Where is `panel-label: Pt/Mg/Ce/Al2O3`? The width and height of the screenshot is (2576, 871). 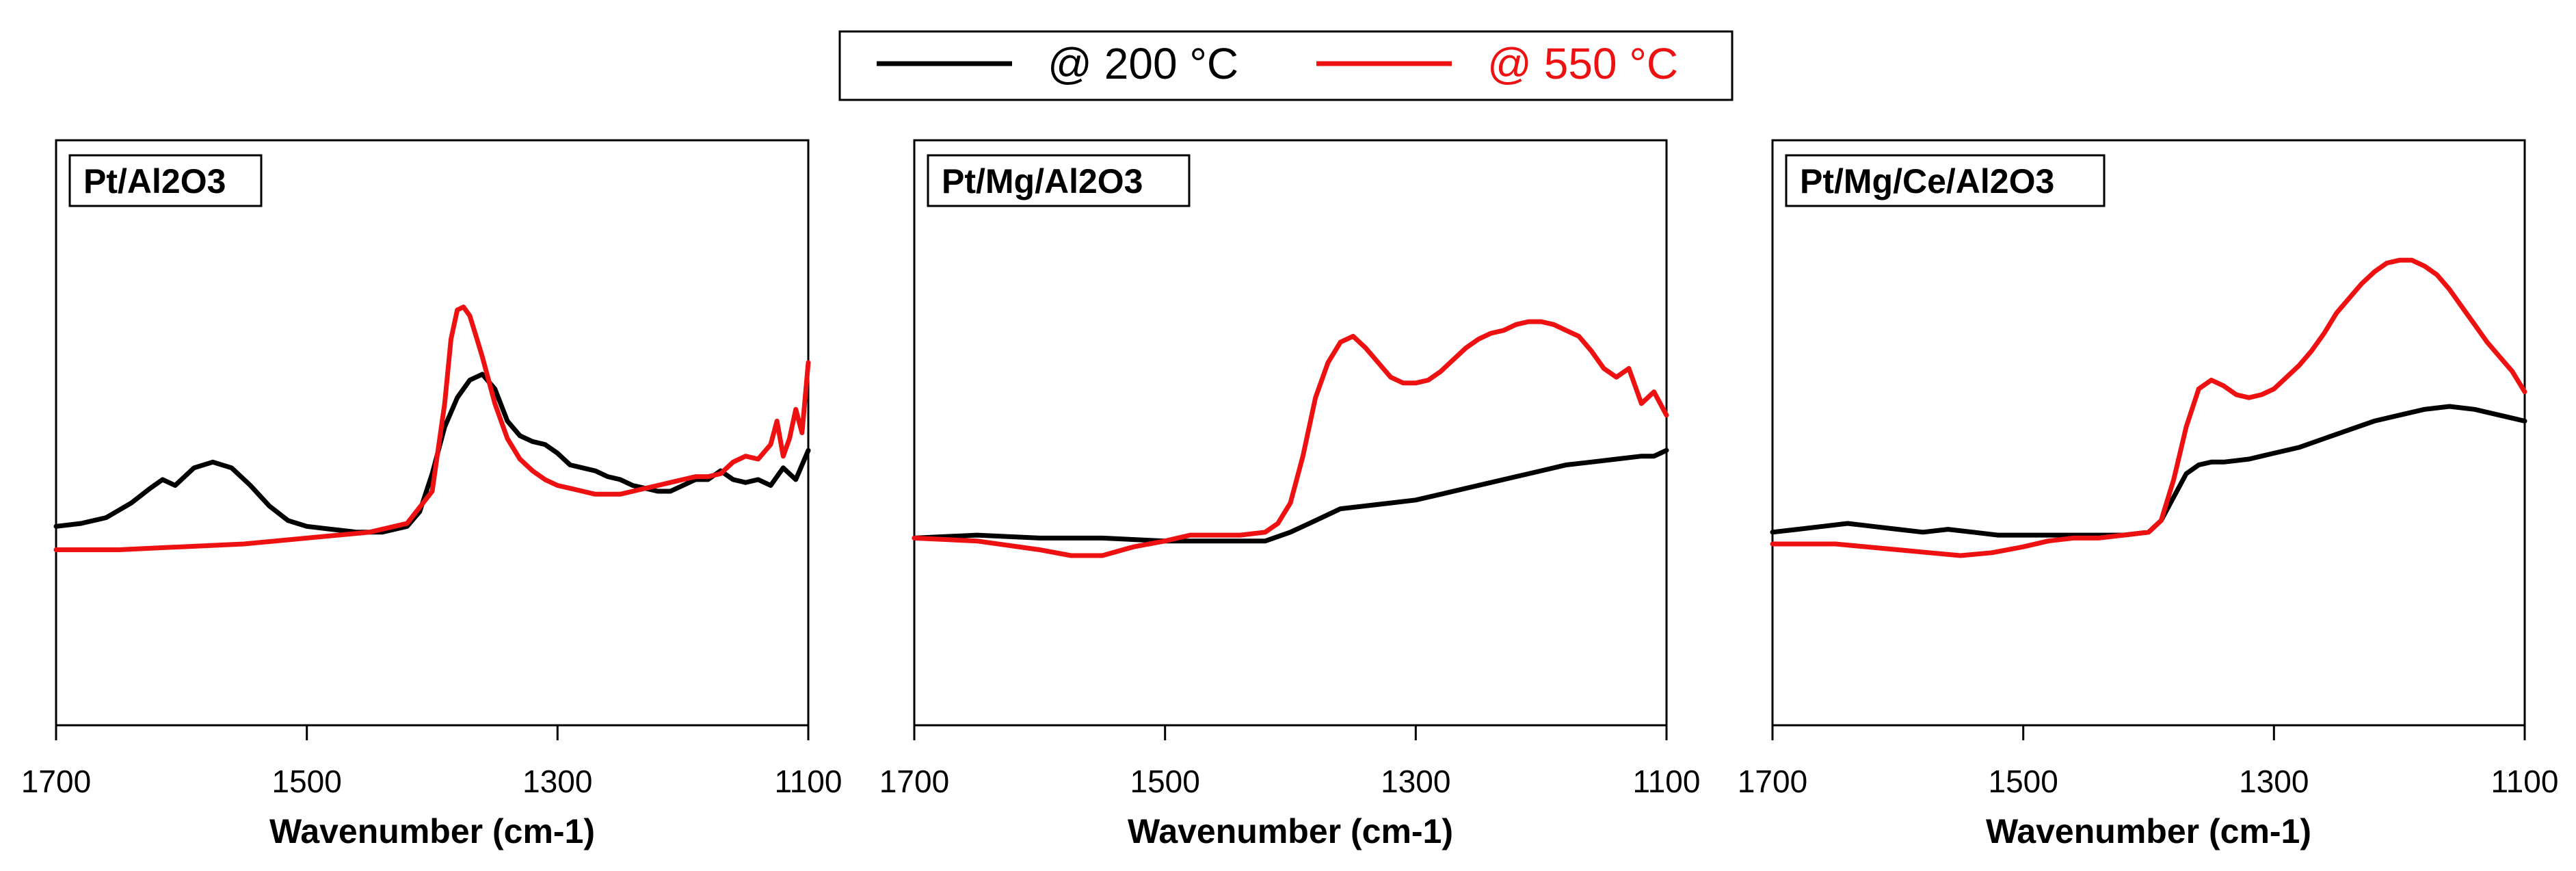
panel-label: Pt/Mg/Ce/Al2O3 is located at coordinates (1927, 181).